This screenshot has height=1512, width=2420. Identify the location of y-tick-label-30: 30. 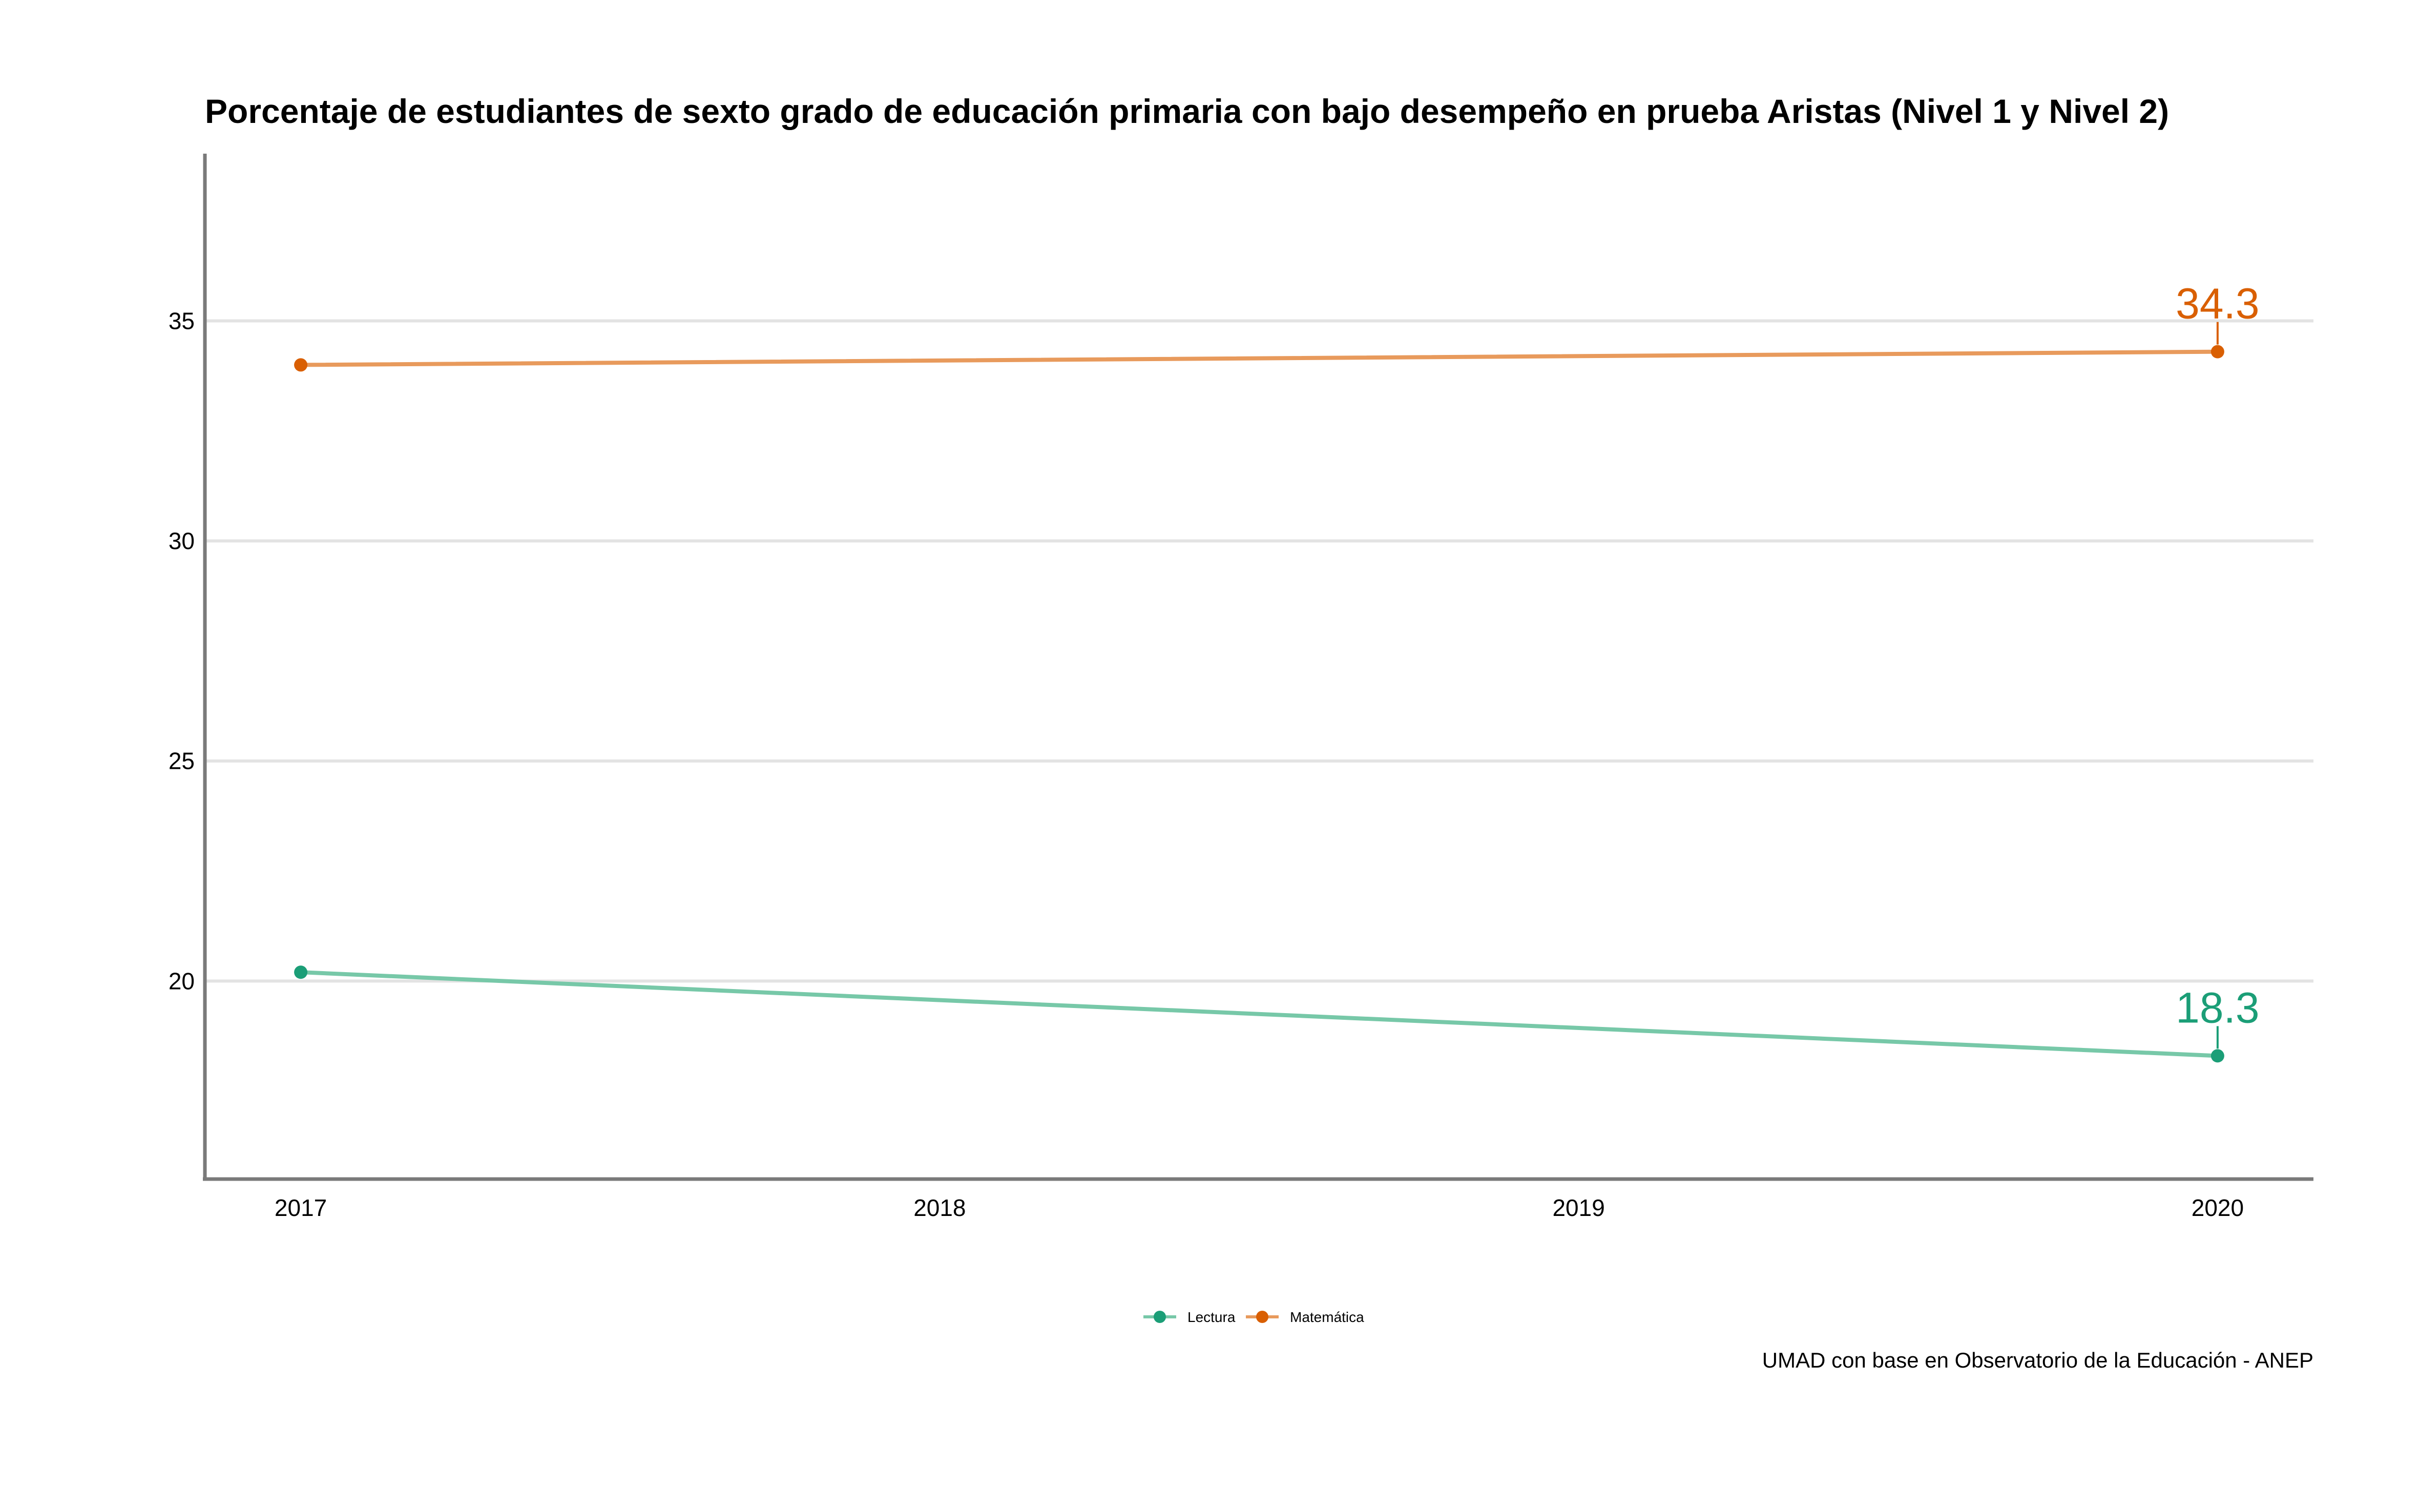
(182, 541).